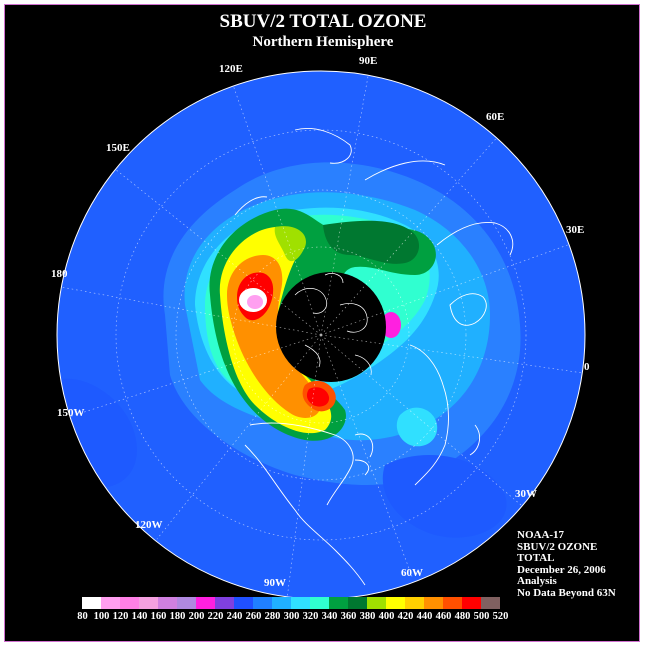 The image size is (648, 648). What do you see at coordinates (412, 573) in the screenshot?
I see `lon-label-60w: 60W` at bounding box center [412, 573].